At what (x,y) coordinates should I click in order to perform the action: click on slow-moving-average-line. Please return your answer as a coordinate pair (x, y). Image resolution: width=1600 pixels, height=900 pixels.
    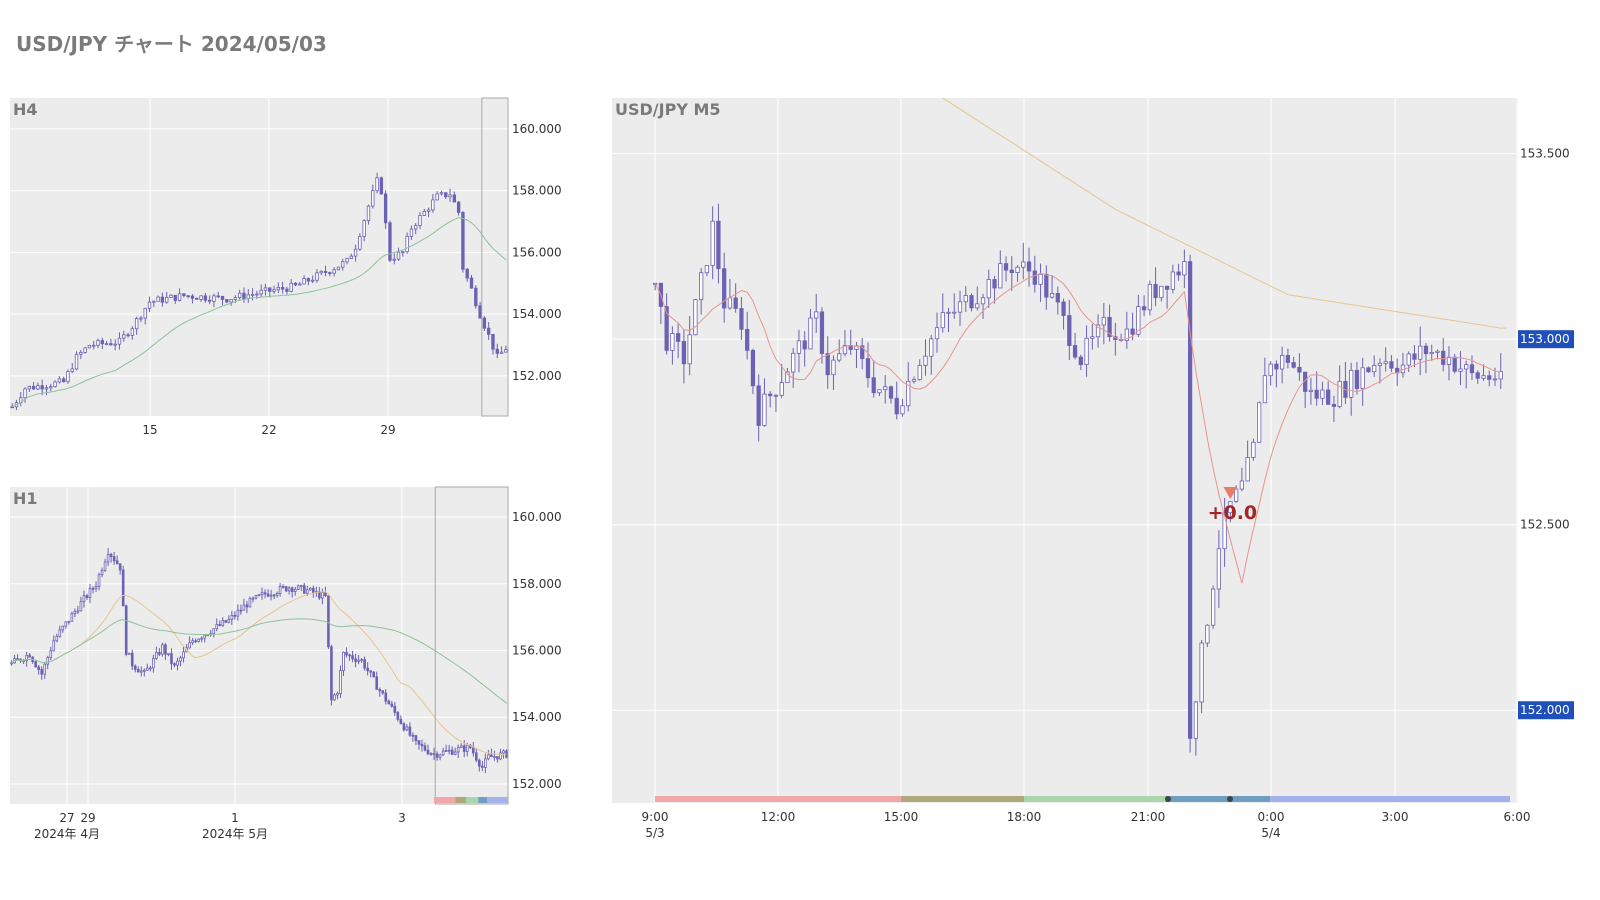
    Looking at the image, I should click on (1224, 213).